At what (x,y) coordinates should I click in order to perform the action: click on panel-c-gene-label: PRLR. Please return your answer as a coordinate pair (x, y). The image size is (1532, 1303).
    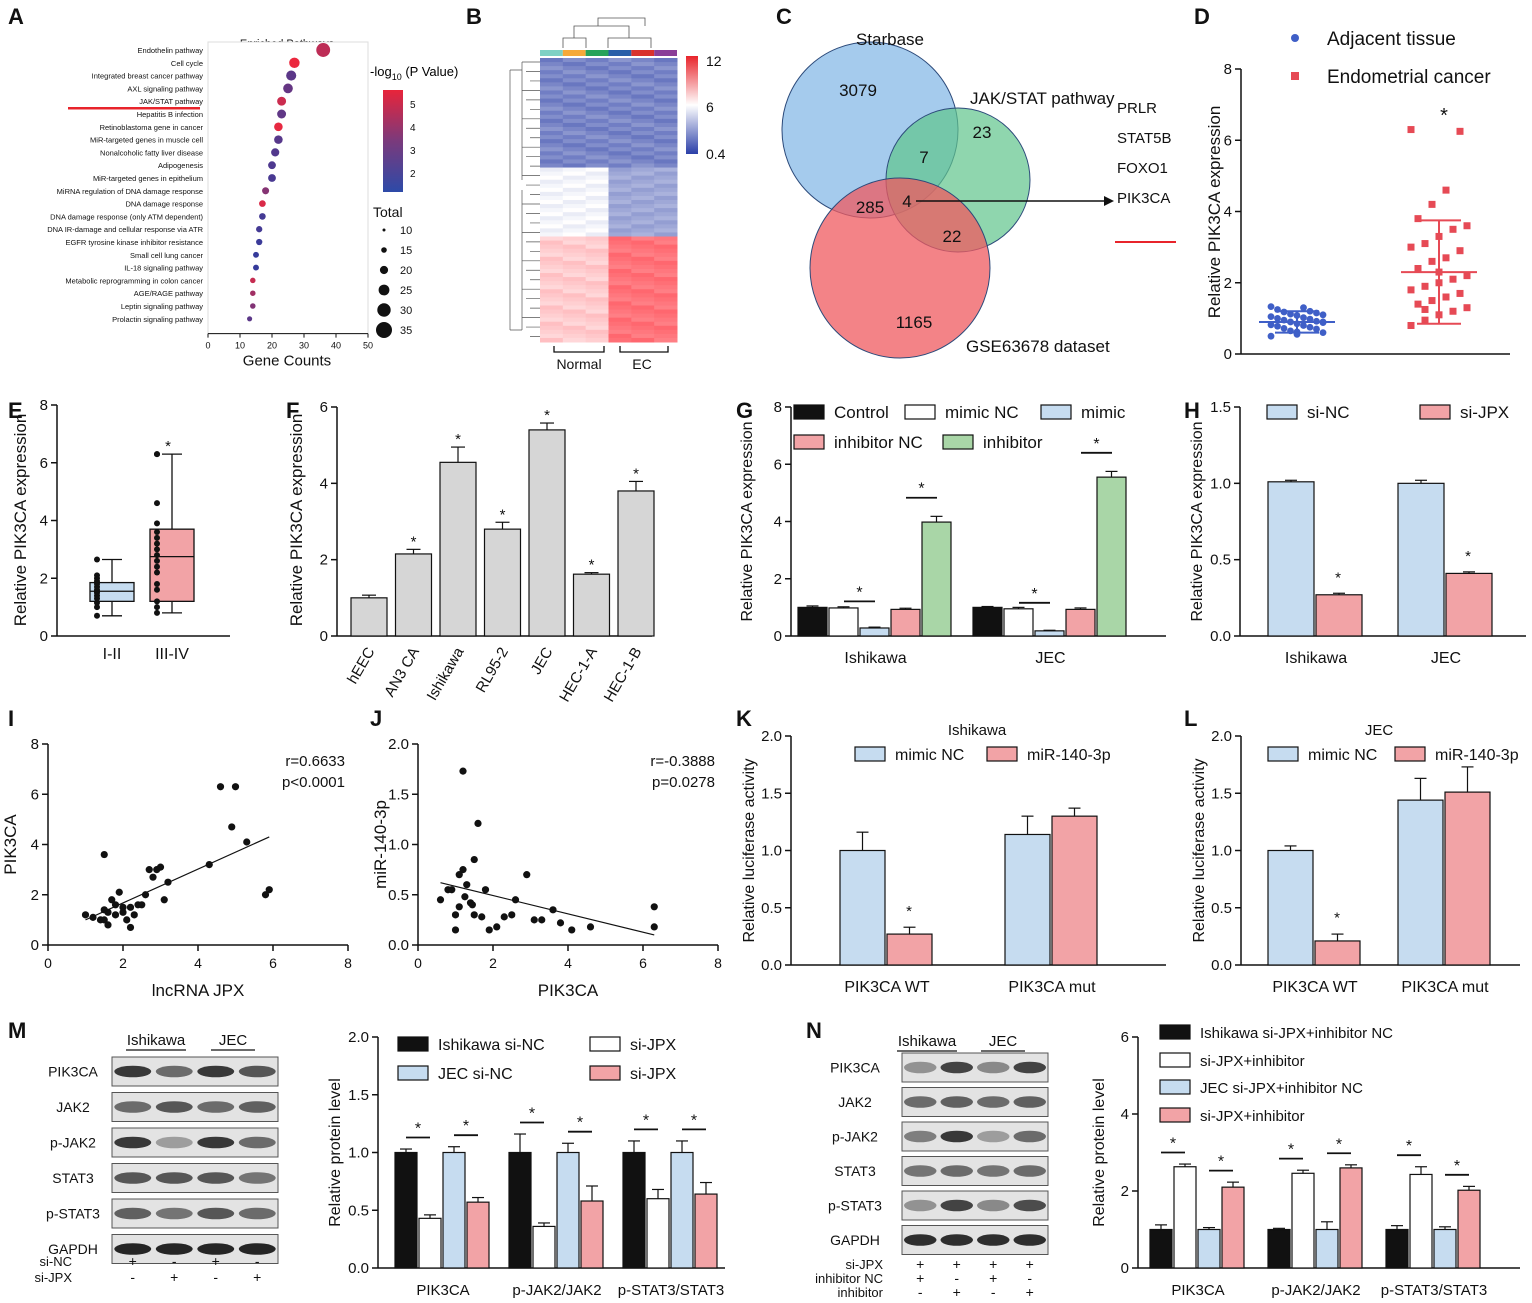
    Looking at the image, I should click on (1137, 108).